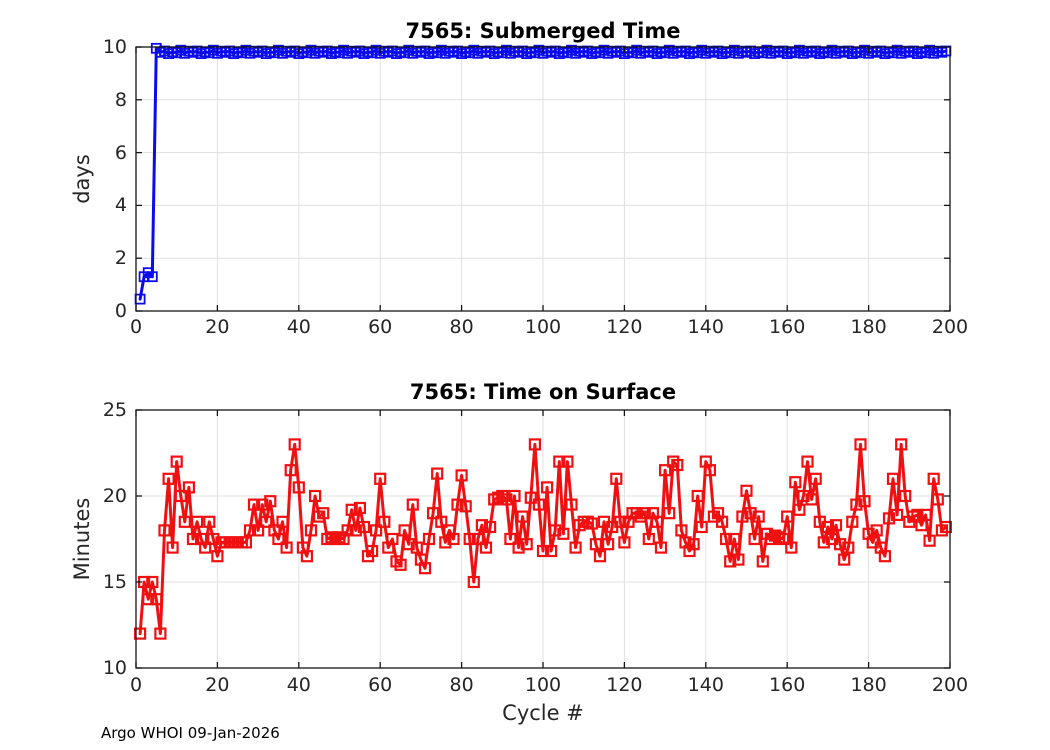 This screenshot has height=750, width=1050. I want to click on x-tick-label: 40, so click(298, 327).